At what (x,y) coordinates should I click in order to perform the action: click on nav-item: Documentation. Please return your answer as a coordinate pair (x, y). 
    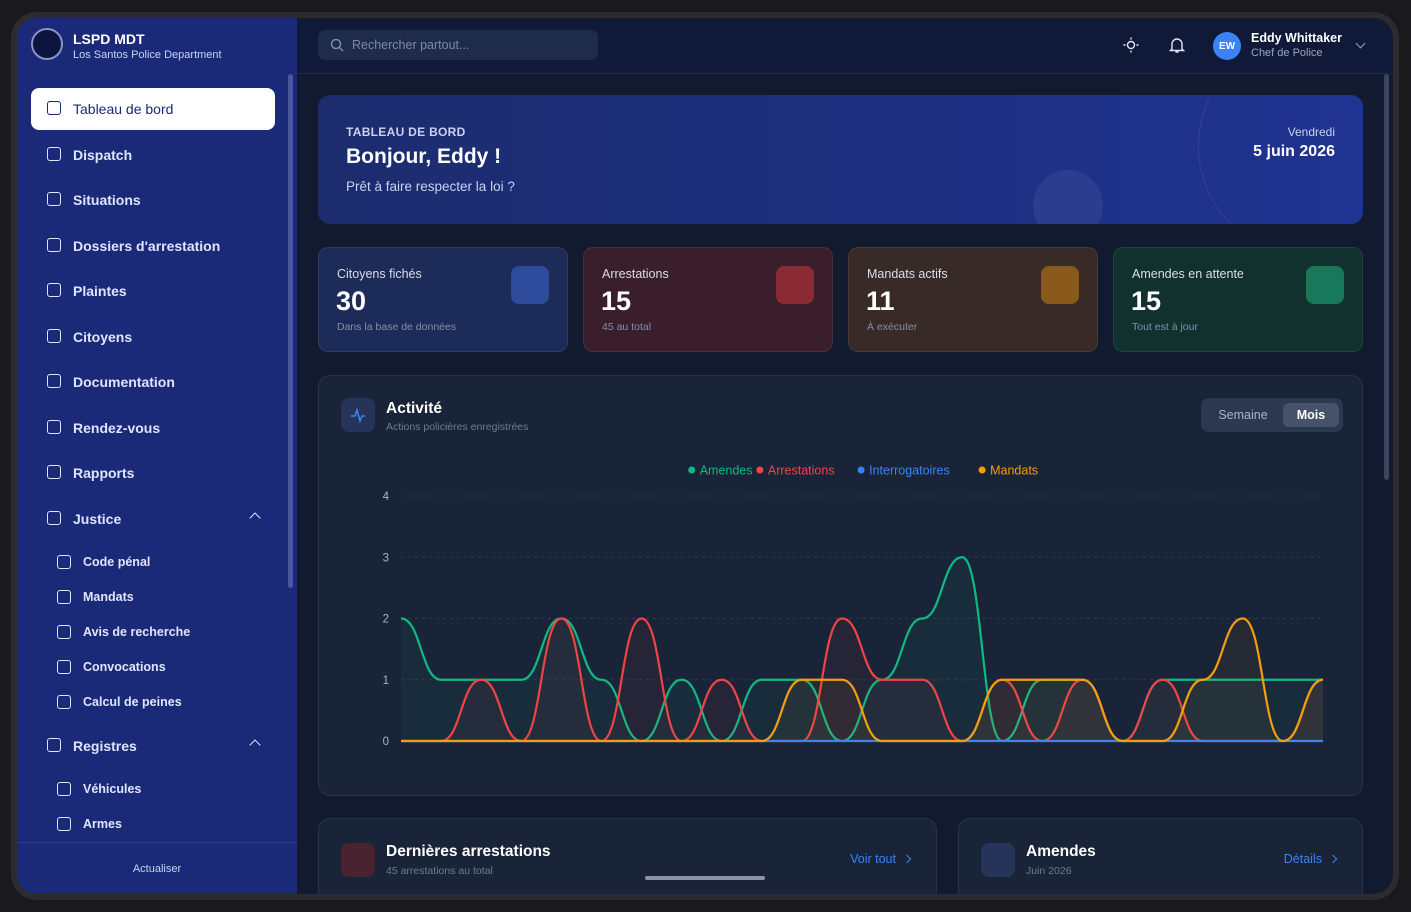
    Looking at the image, I should click on (153, 382).